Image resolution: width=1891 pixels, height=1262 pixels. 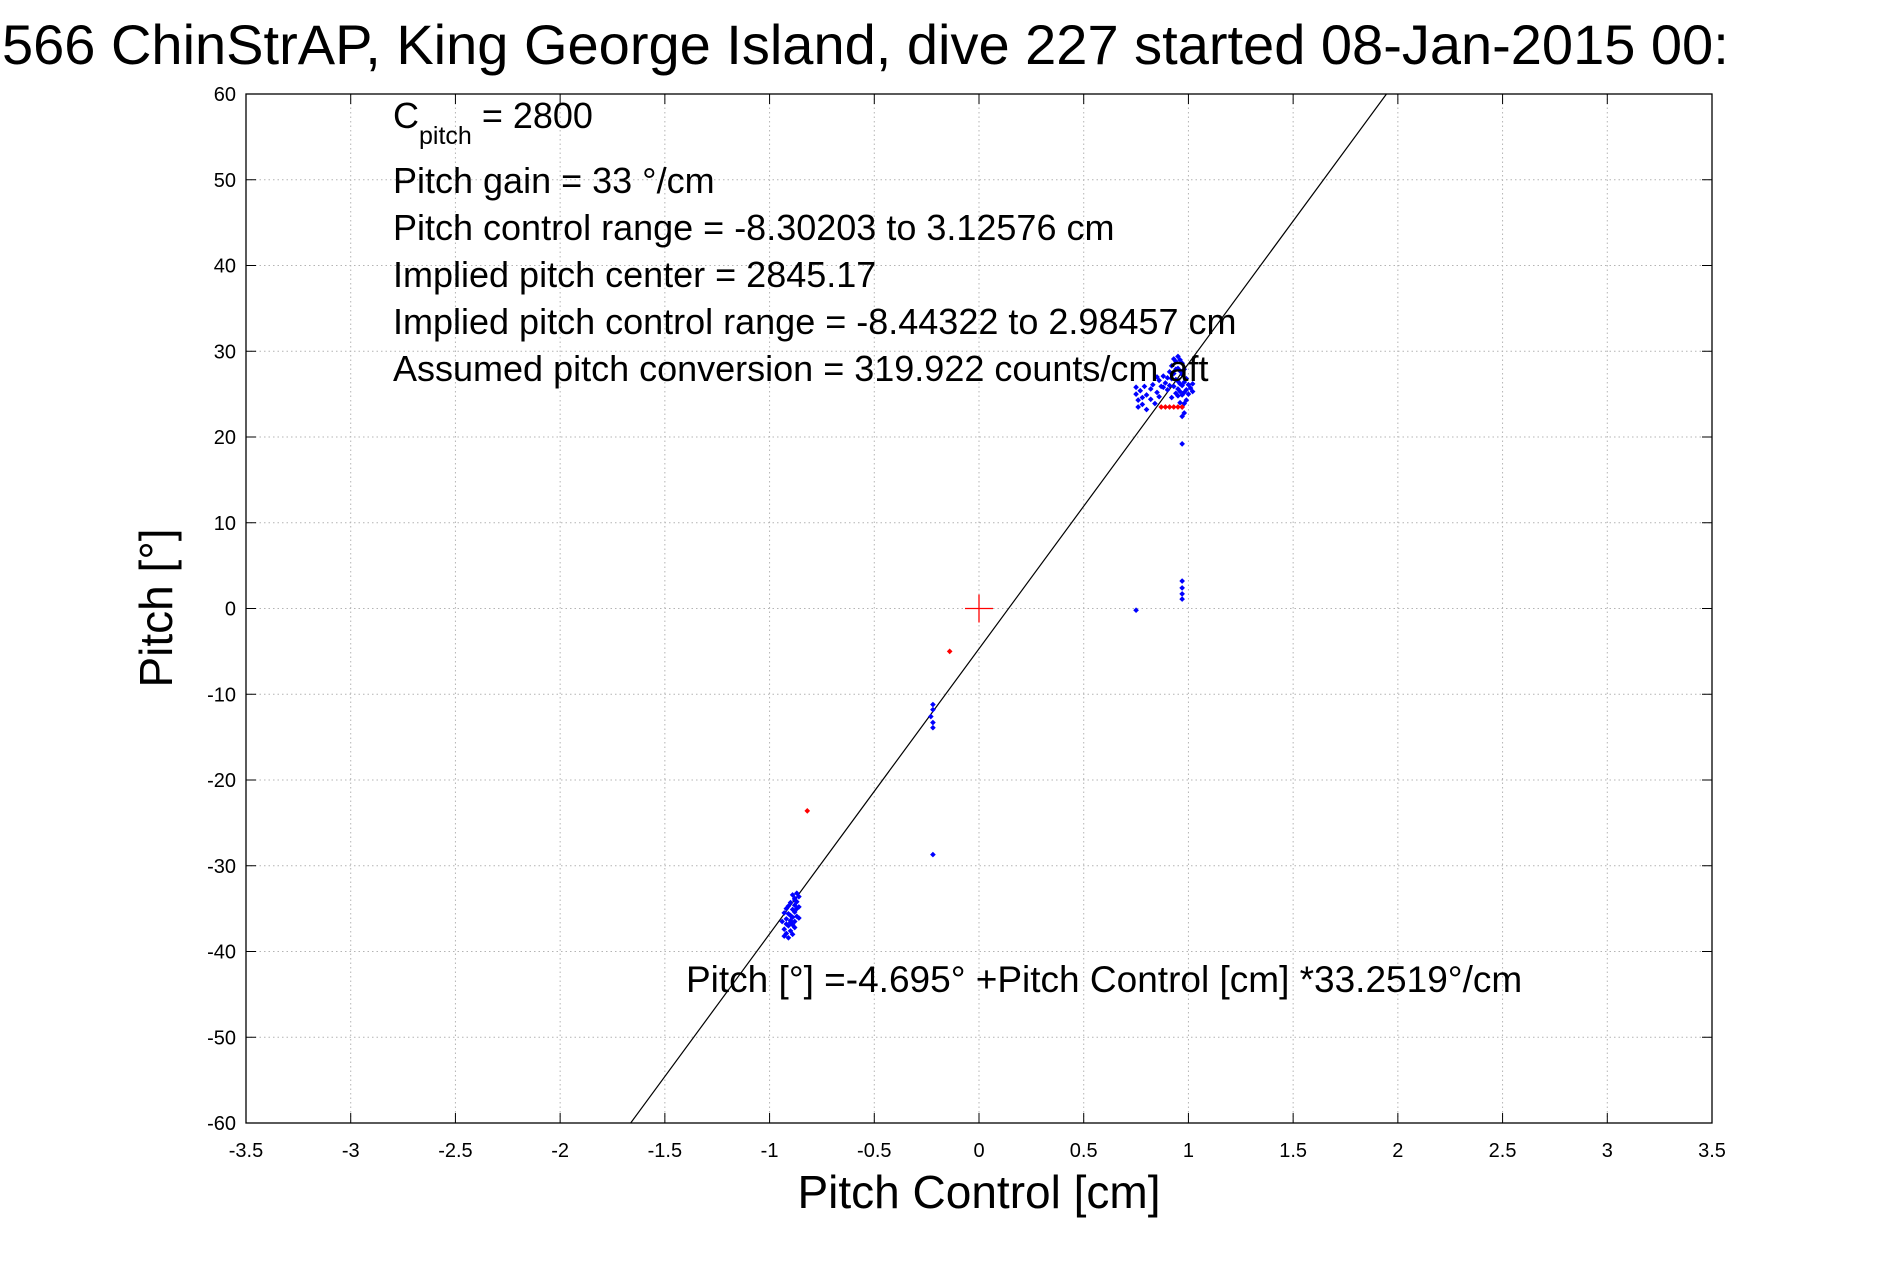 What do you see at coordinates (221, 1038) in the screenshot?
I see `y-tick-label: -50` at bounding box center [221, 1038].